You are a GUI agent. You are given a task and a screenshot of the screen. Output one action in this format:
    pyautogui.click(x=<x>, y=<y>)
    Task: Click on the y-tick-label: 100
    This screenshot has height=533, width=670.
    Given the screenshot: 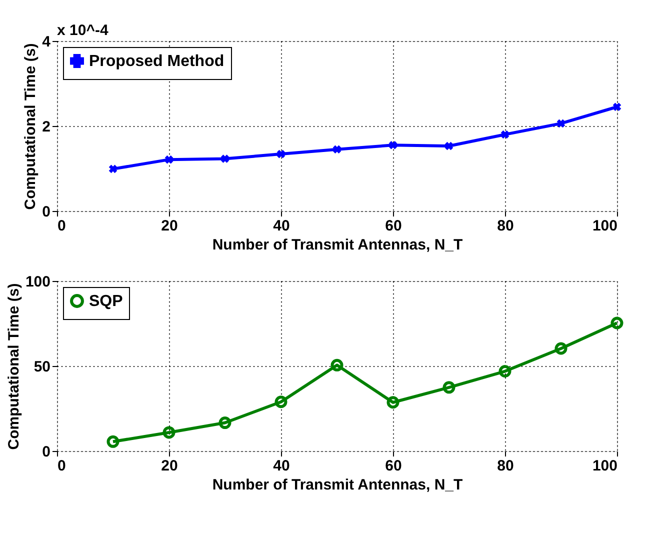 What is the action you would take?
    pyautogui.click(x=37, y=282)
    